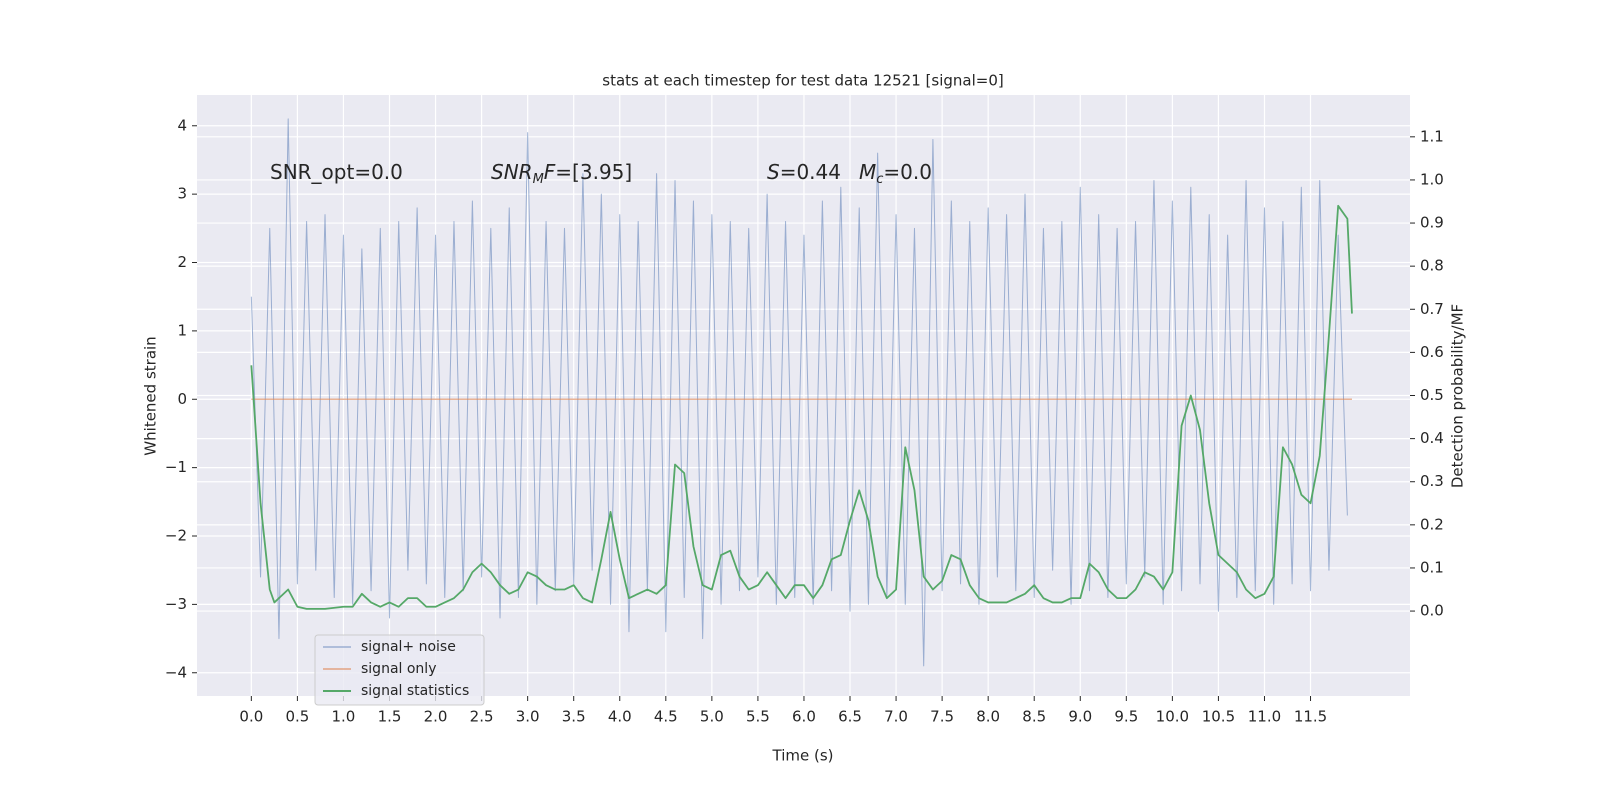  Describe the element at coordinates (1432, 223) in the screenshot. I see `y2-tick-label: 0.9` at that location.